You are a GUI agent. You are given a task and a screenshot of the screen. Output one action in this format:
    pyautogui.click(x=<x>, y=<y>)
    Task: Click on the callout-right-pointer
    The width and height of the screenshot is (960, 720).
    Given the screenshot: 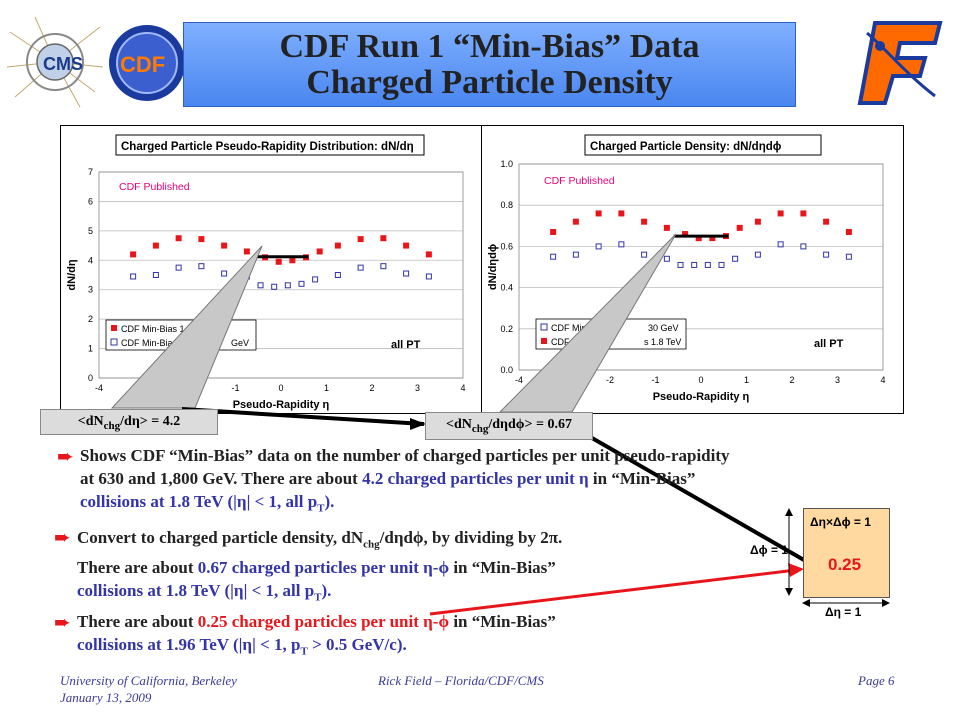 What is the action you would take?
    pyautogui.click(x=587, y=323)
    